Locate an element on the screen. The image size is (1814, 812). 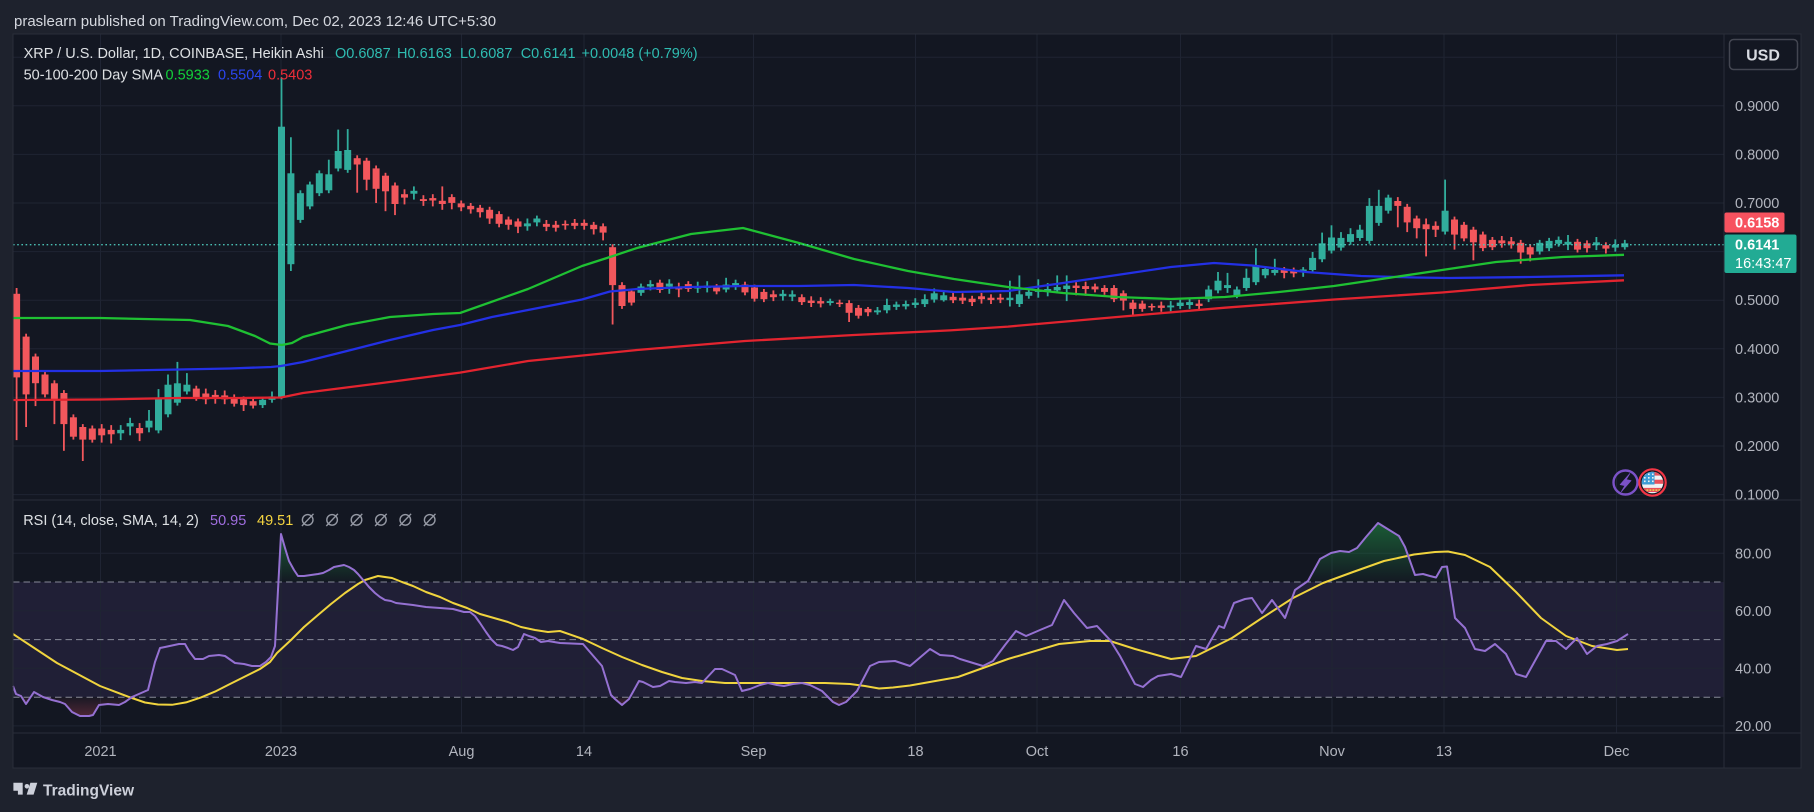
svg-text: 0.5403 is located at coordinates (290, 76).